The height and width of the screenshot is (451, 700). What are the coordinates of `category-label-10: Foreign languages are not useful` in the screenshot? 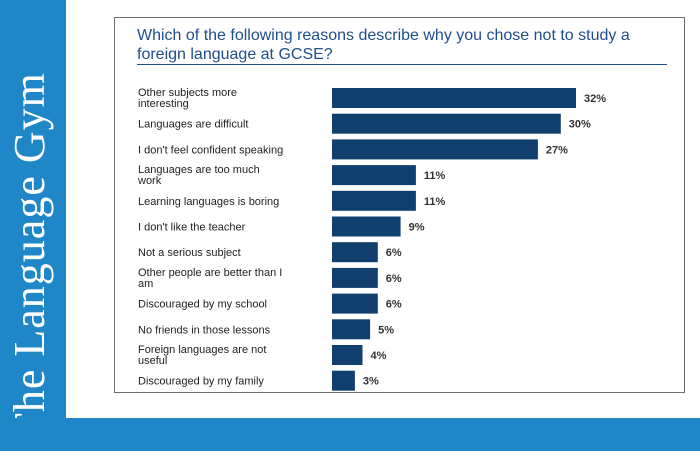 It's located at (202, 355).